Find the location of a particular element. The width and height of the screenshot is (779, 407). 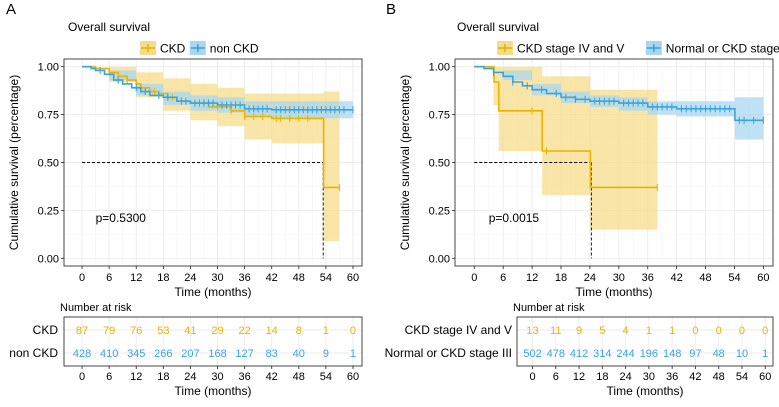

risk-count: 5 is located at coordinates (602, 331).